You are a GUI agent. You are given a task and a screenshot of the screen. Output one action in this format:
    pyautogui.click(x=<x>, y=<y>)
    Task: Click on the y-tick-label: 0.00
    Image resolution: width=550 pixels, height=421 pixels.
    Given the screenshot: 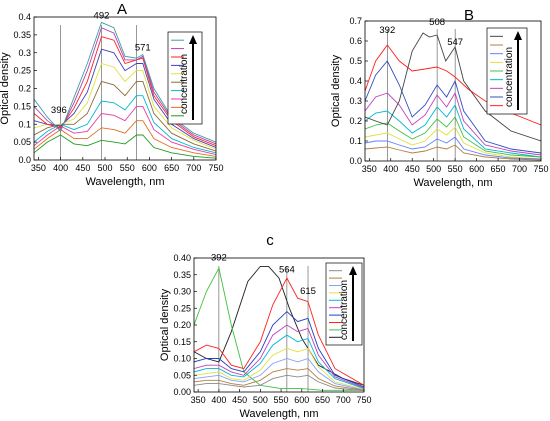 What is the action you would take?
    pyautogui.click(x=182, y=392)
    